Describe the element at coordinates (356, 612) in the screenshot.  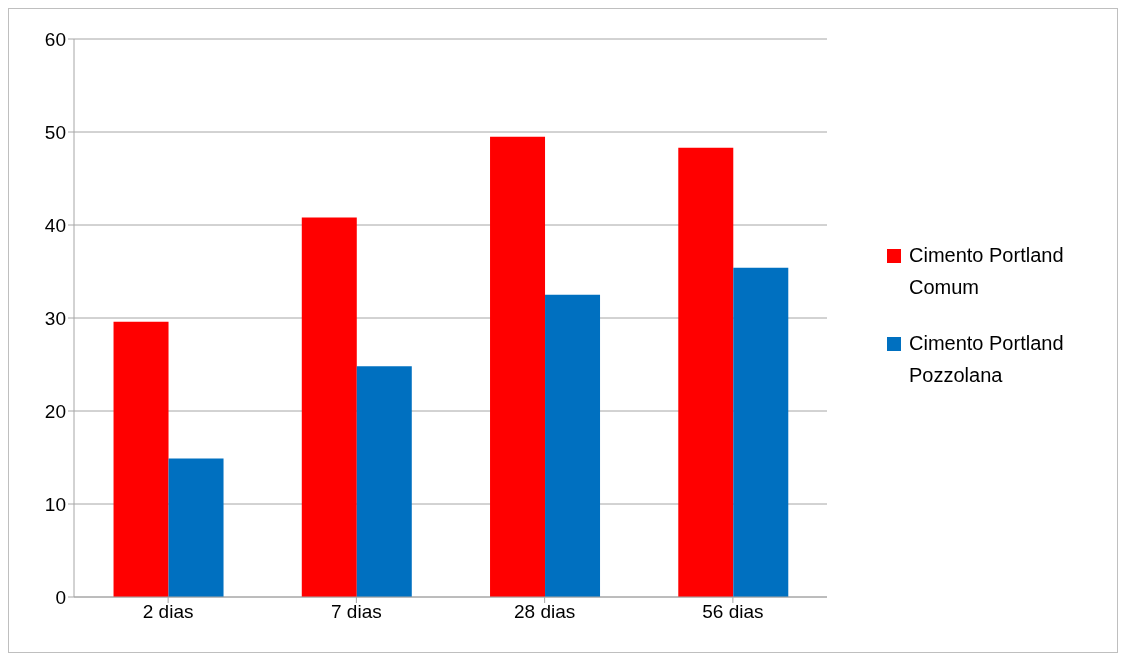
I see `x-tick-label: 7 dias` at that location.